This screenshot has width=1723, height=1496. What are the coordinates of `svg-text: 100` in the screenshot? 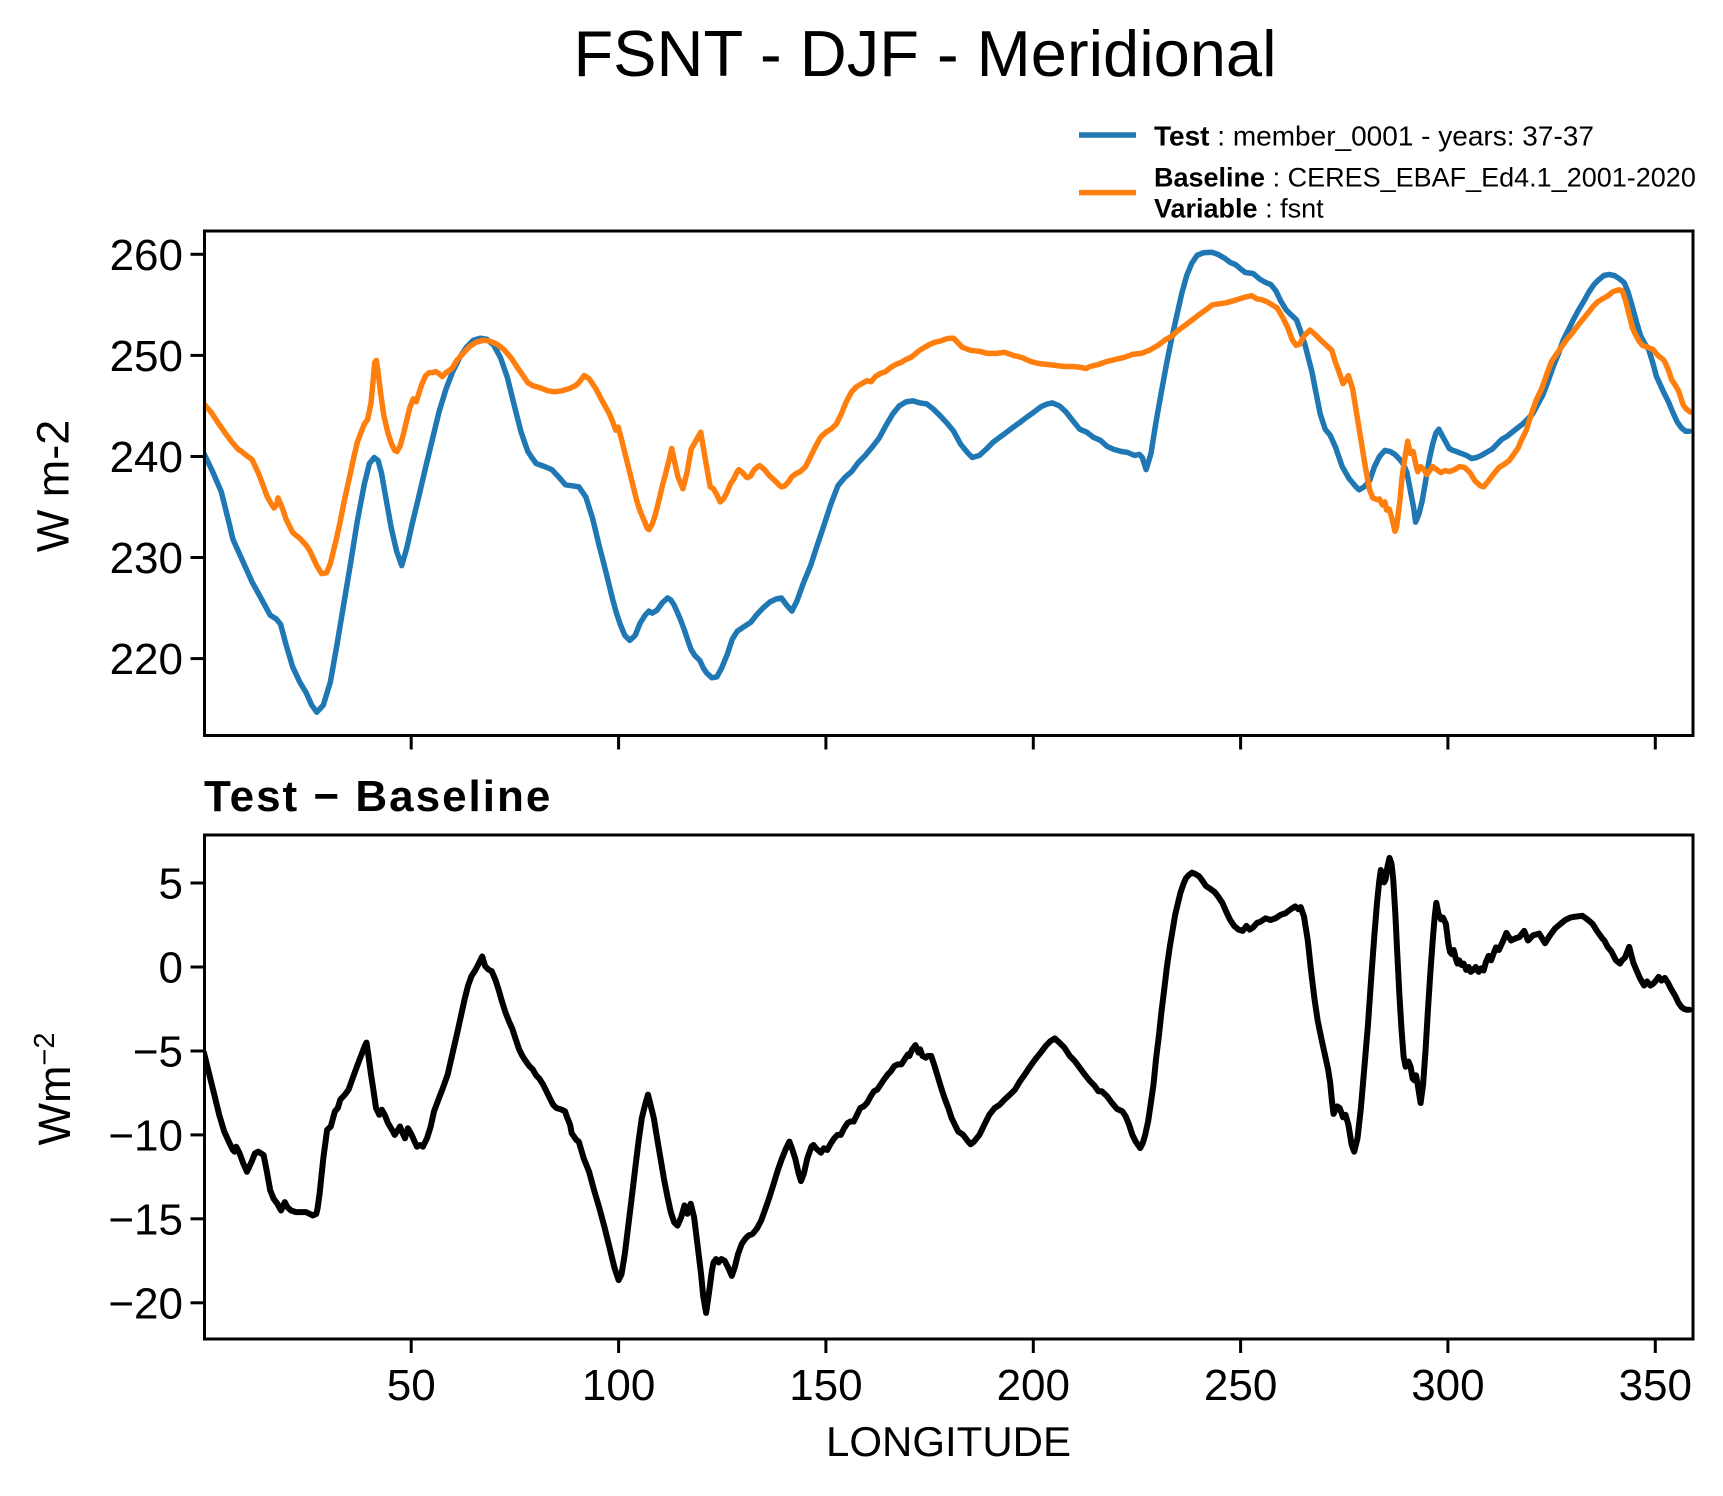 It's located at (618, 1385).